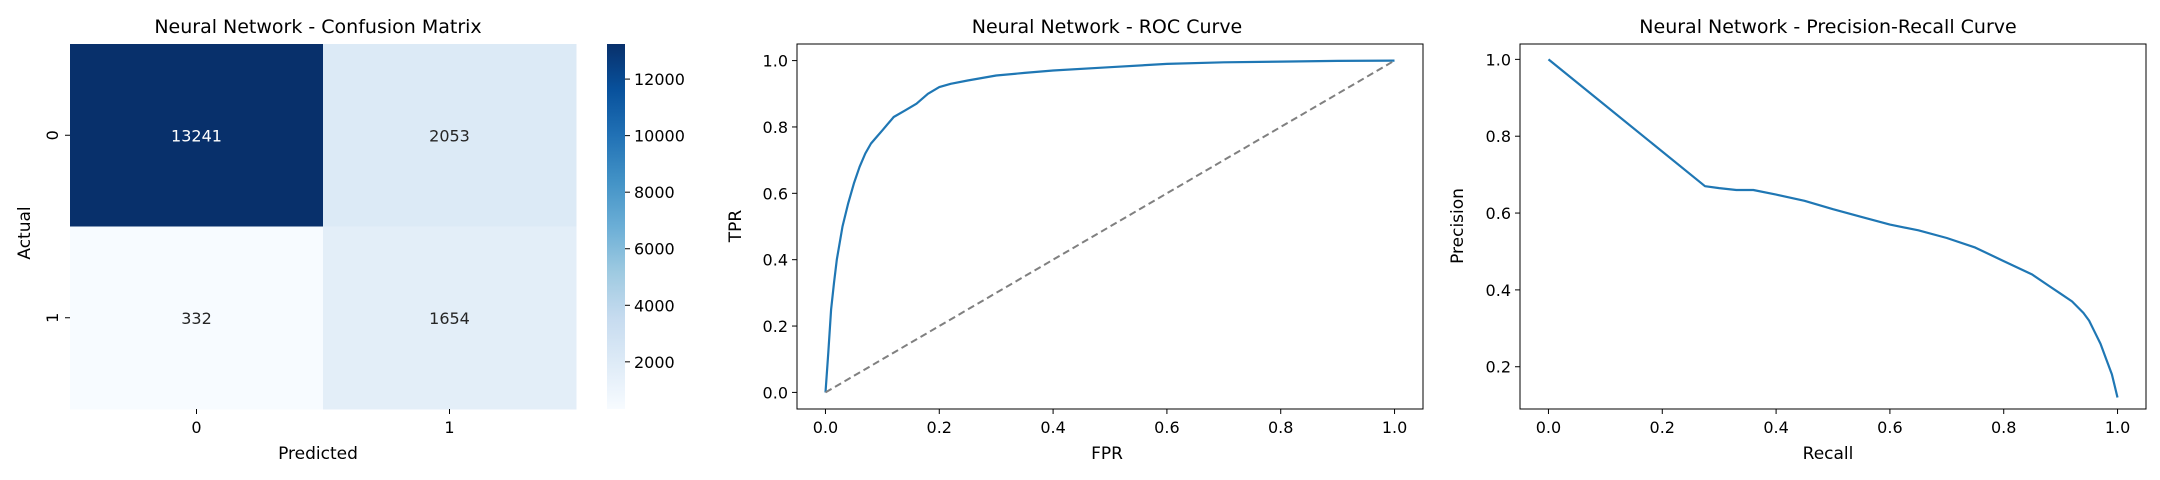 Image resolution: width=2160 pixels, height=480 pixels. I want to click on colorbar-ticks: 2000 4000 6000 8000 10000 12000, so click(655, 221).